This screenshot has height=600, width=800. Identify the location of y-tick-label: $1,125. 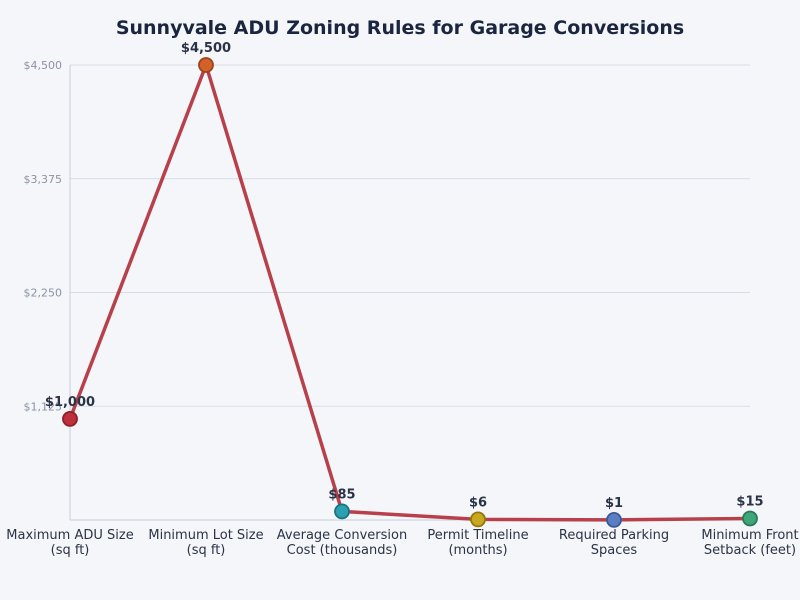
(43, 406).